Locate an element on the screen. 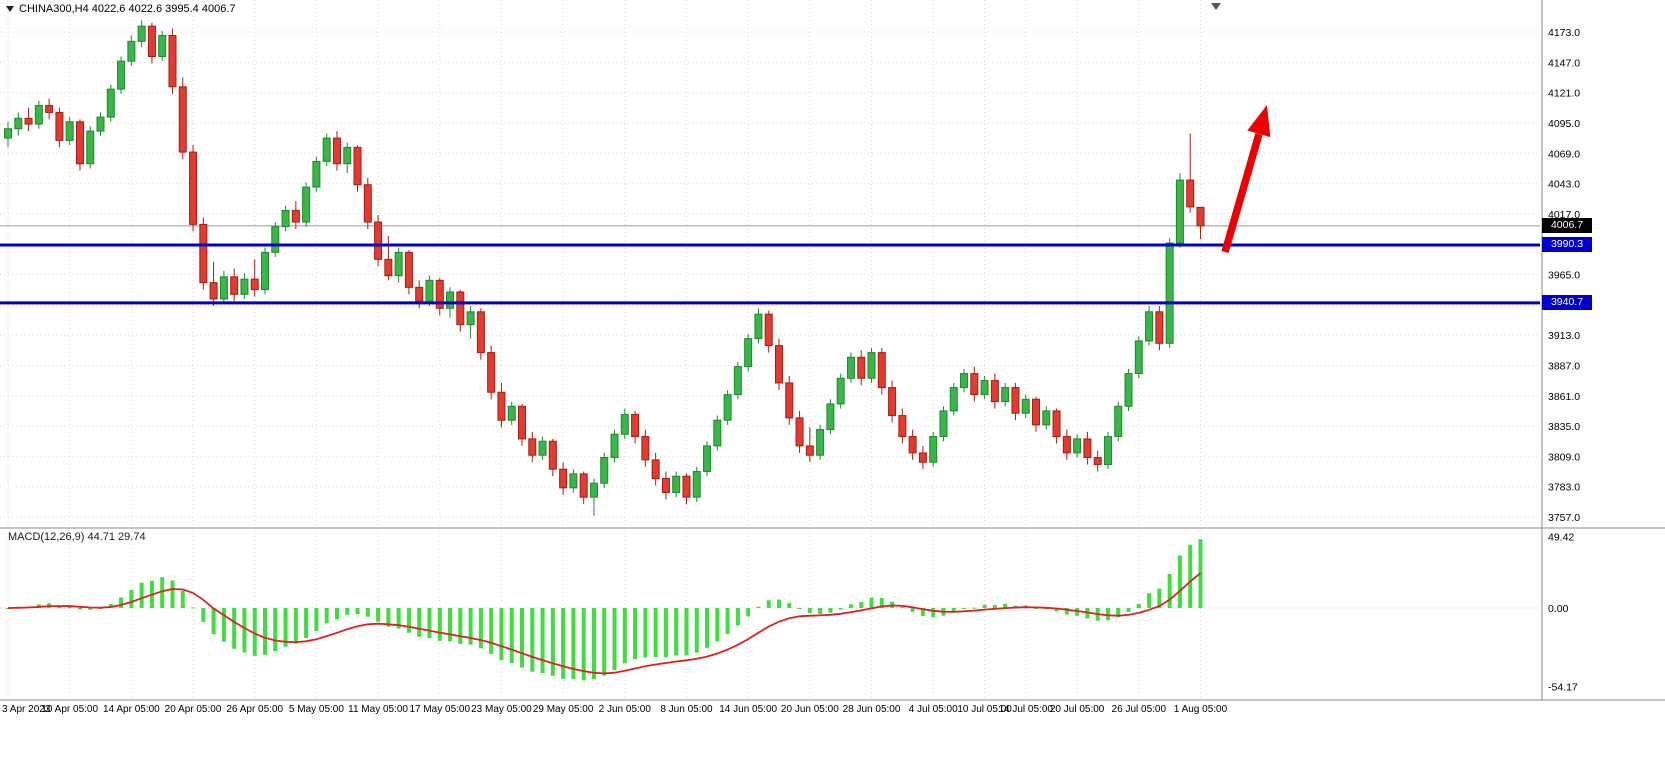 This screenshot has width=1665, height=765. price-tag-line-2: 3940.7 is located at coordinates (1567, 302).